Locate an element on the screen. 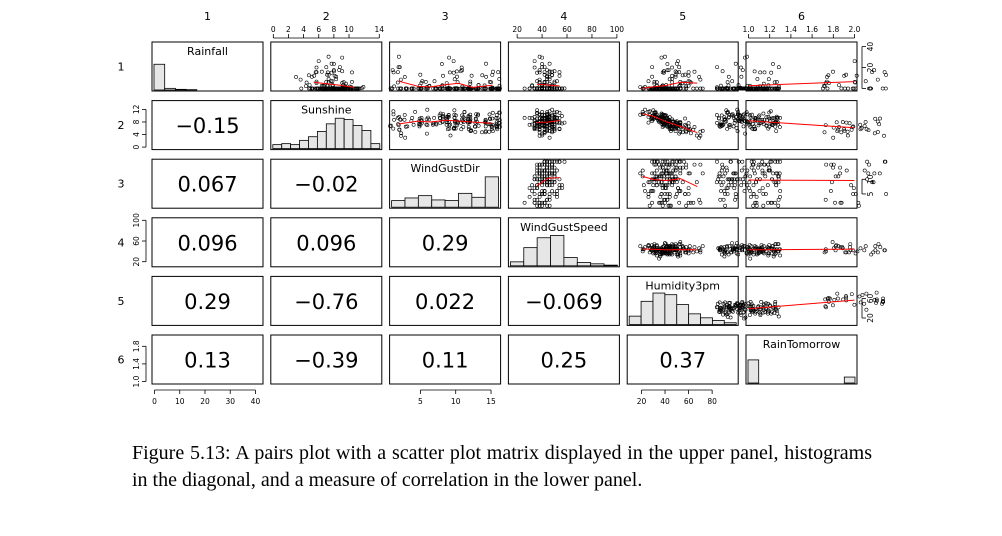 Image resolution: width=1002 pixels, height=536 pixels. variable-label: Humidity3pm is located at coordinates (682, 285).